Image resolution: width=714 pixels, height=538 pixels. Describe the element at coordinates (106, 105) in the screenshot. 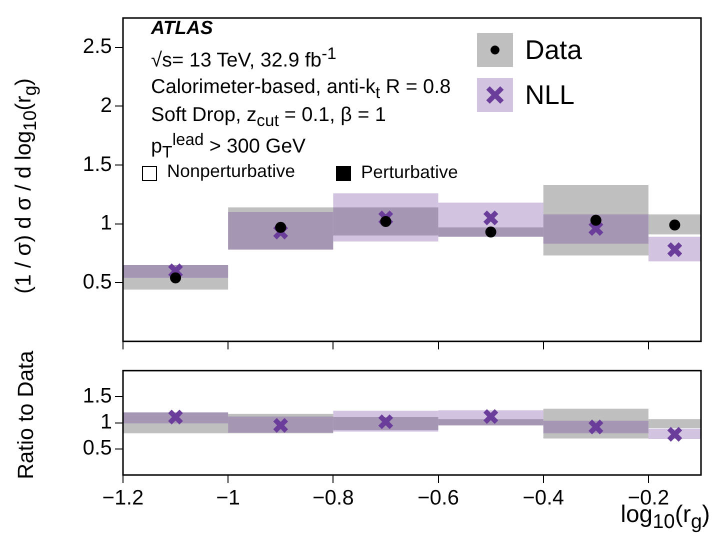

I see `y-tick-label: 2` at that location.